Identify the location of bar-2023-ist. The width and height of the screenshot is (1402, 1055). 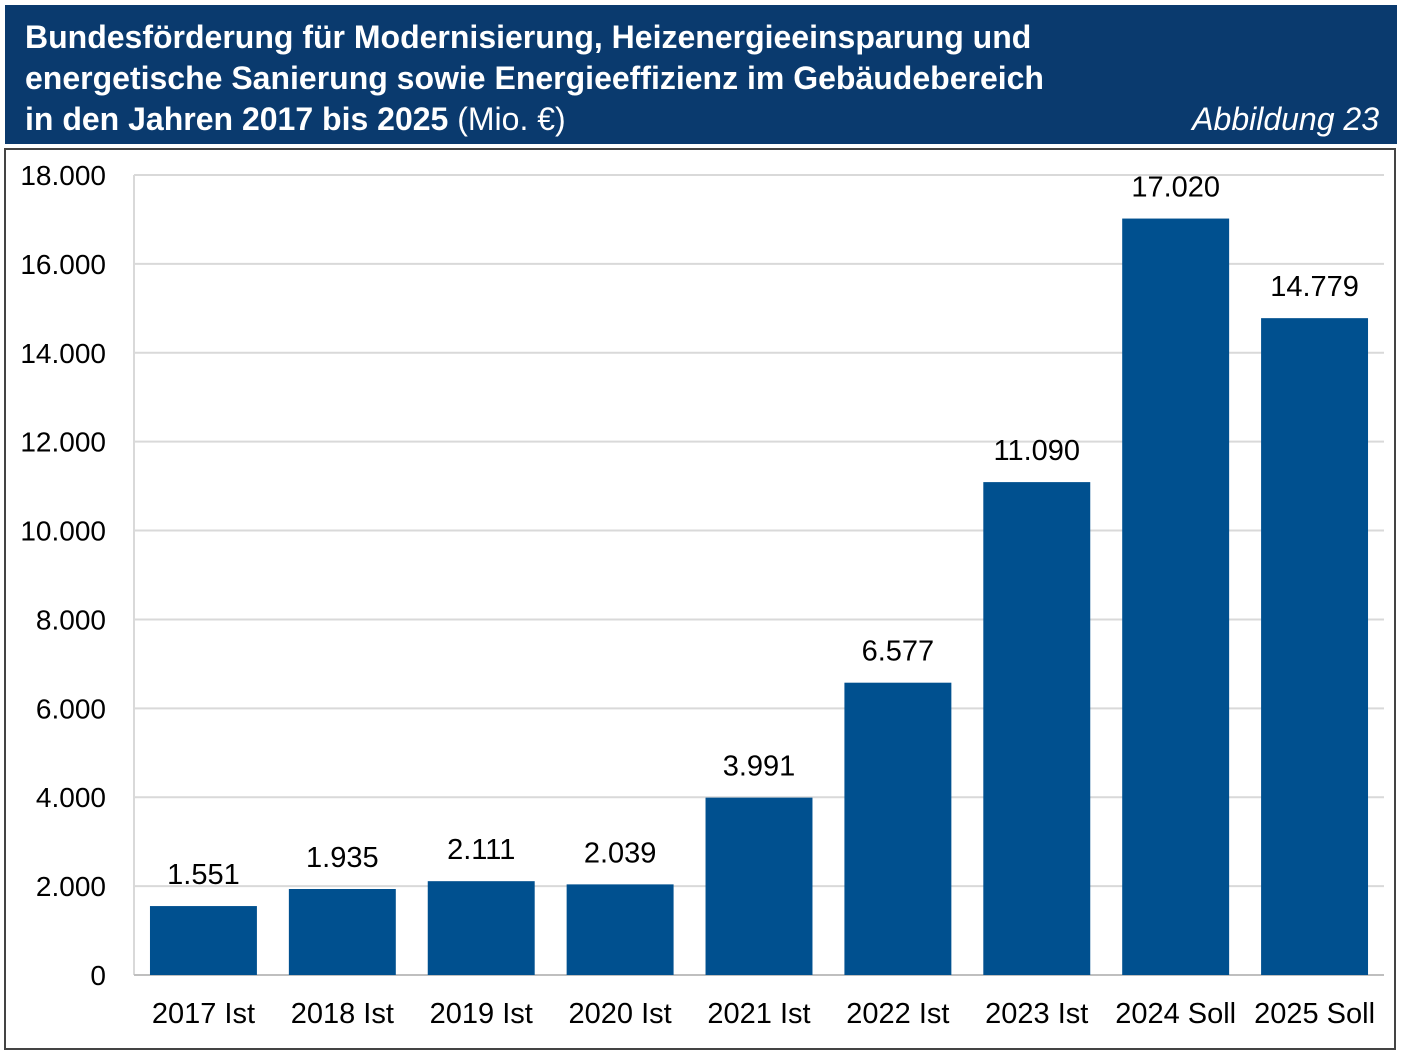
(1037, 728).